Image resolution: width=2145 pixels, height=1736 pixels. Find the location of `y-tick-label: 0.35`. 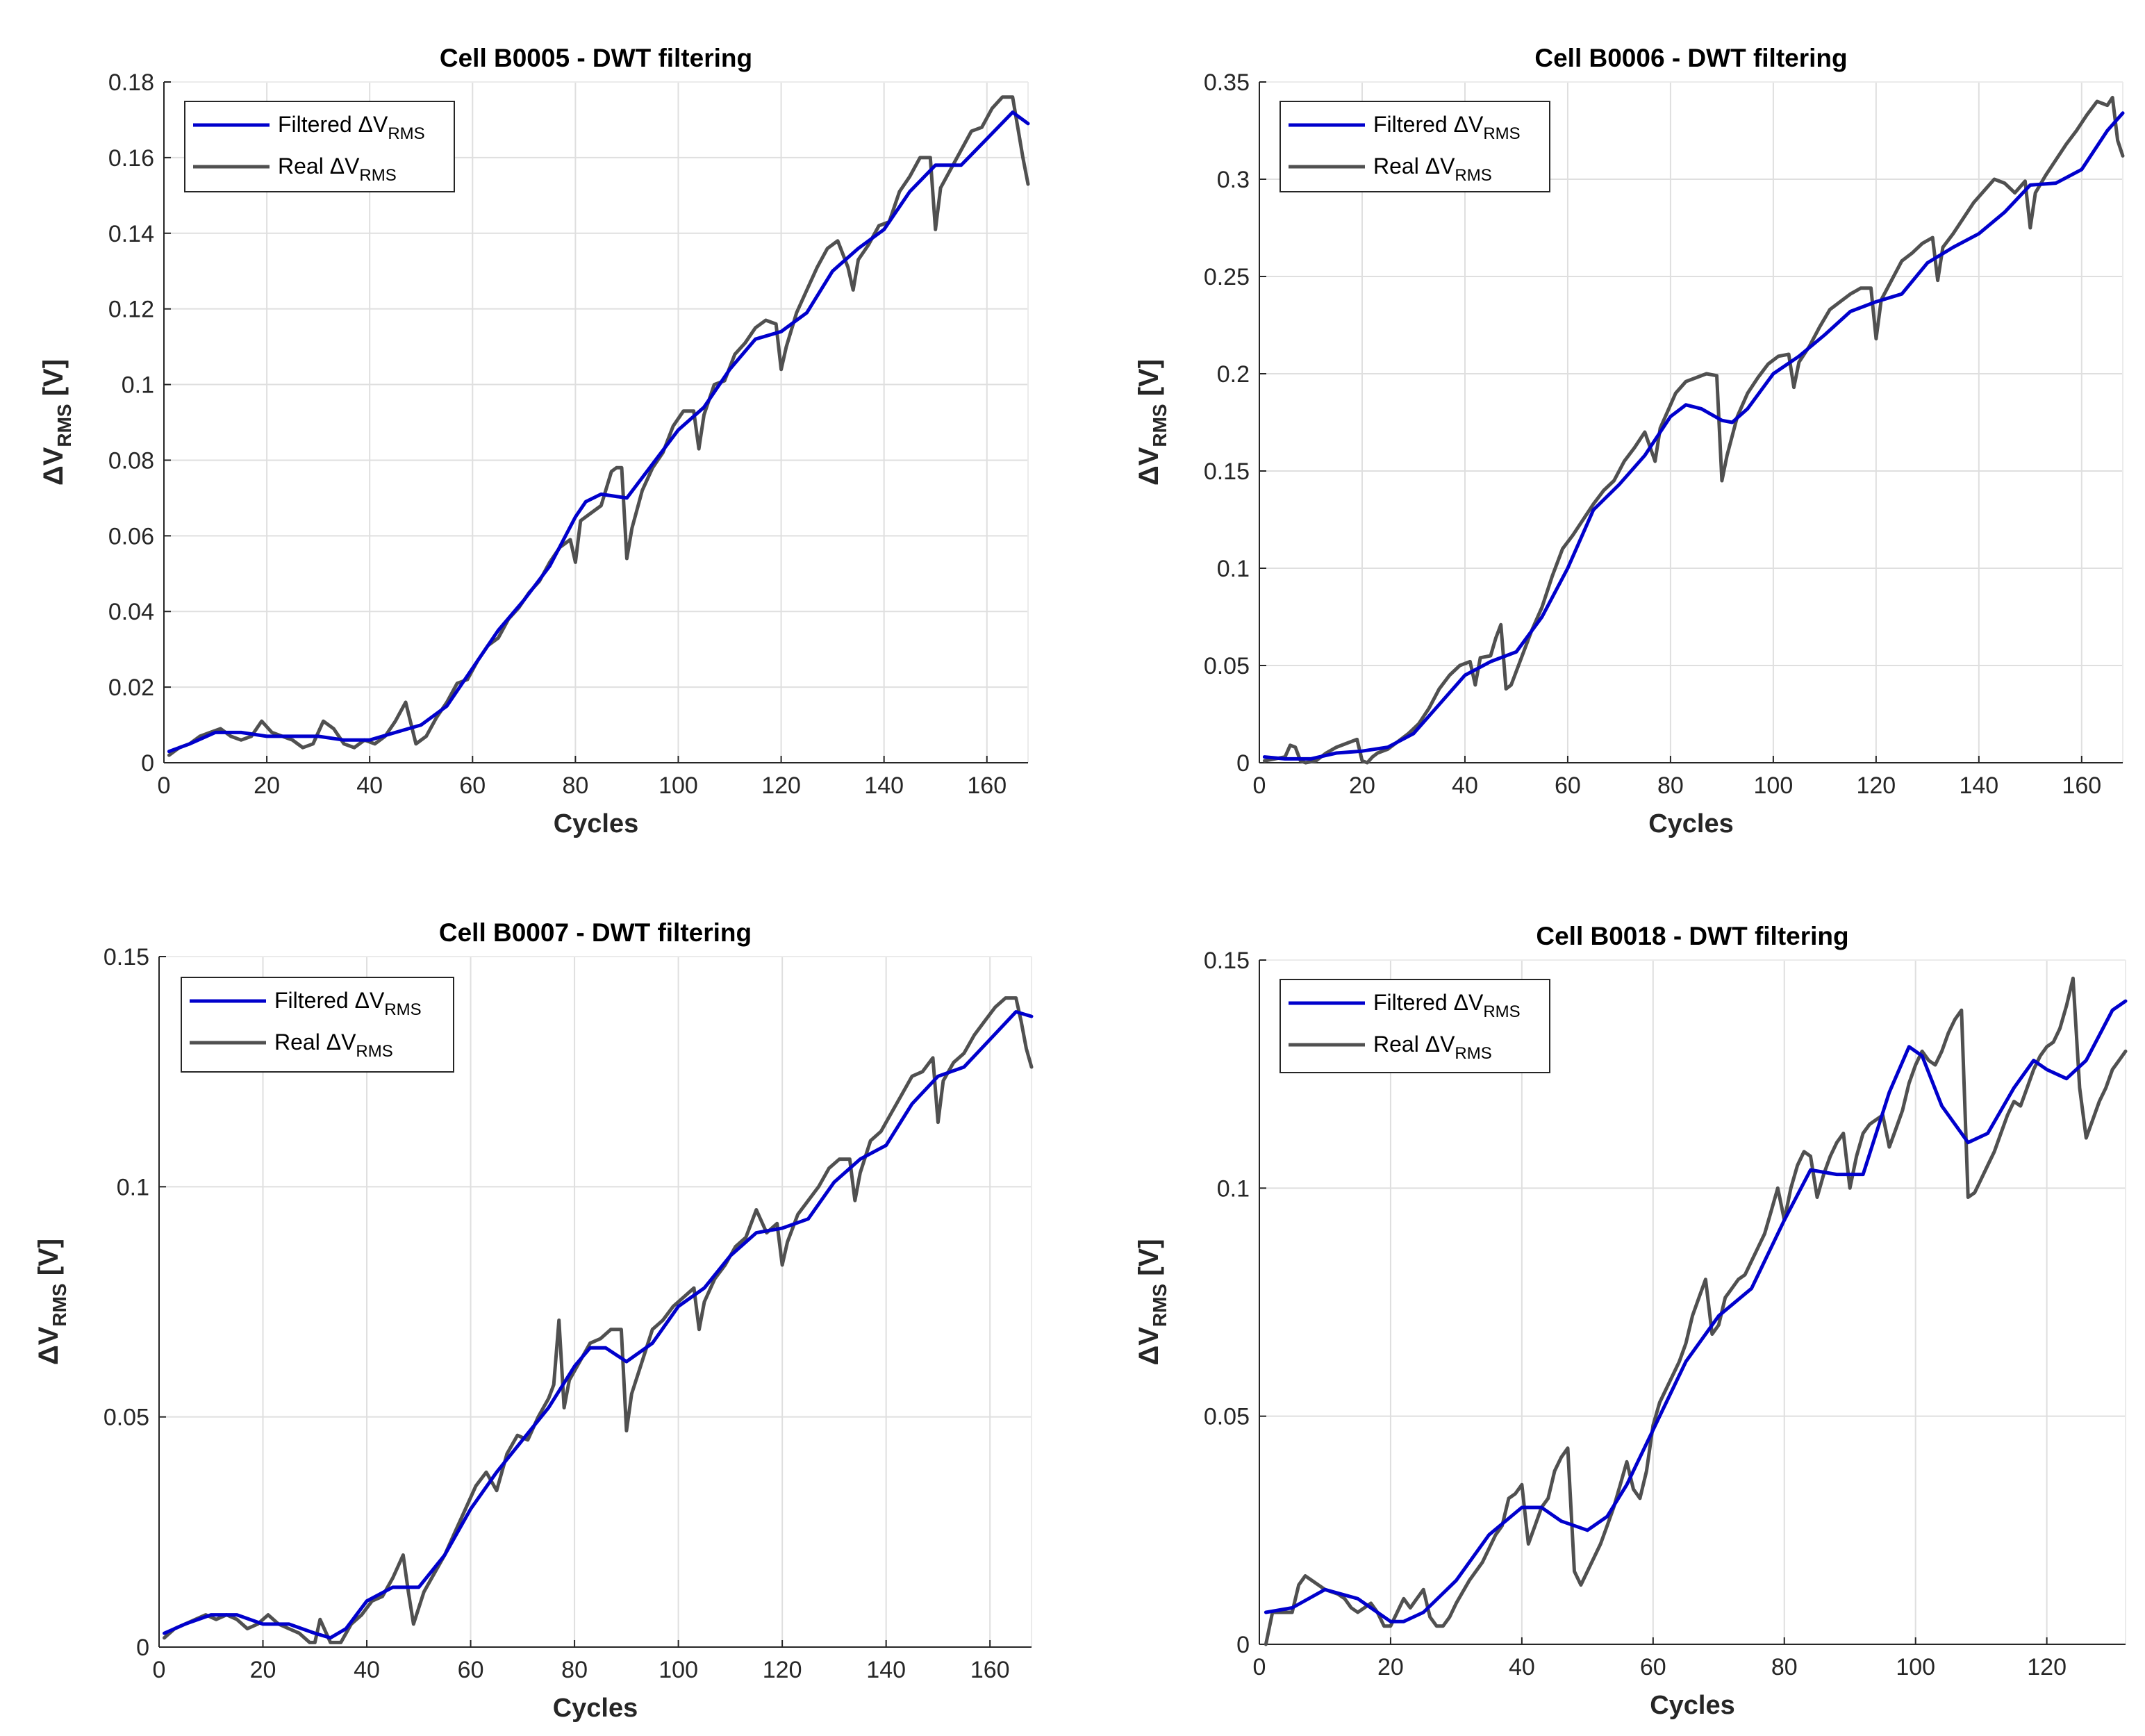

y-tick-label: 0.35 is located at coordinates (1227, 82).